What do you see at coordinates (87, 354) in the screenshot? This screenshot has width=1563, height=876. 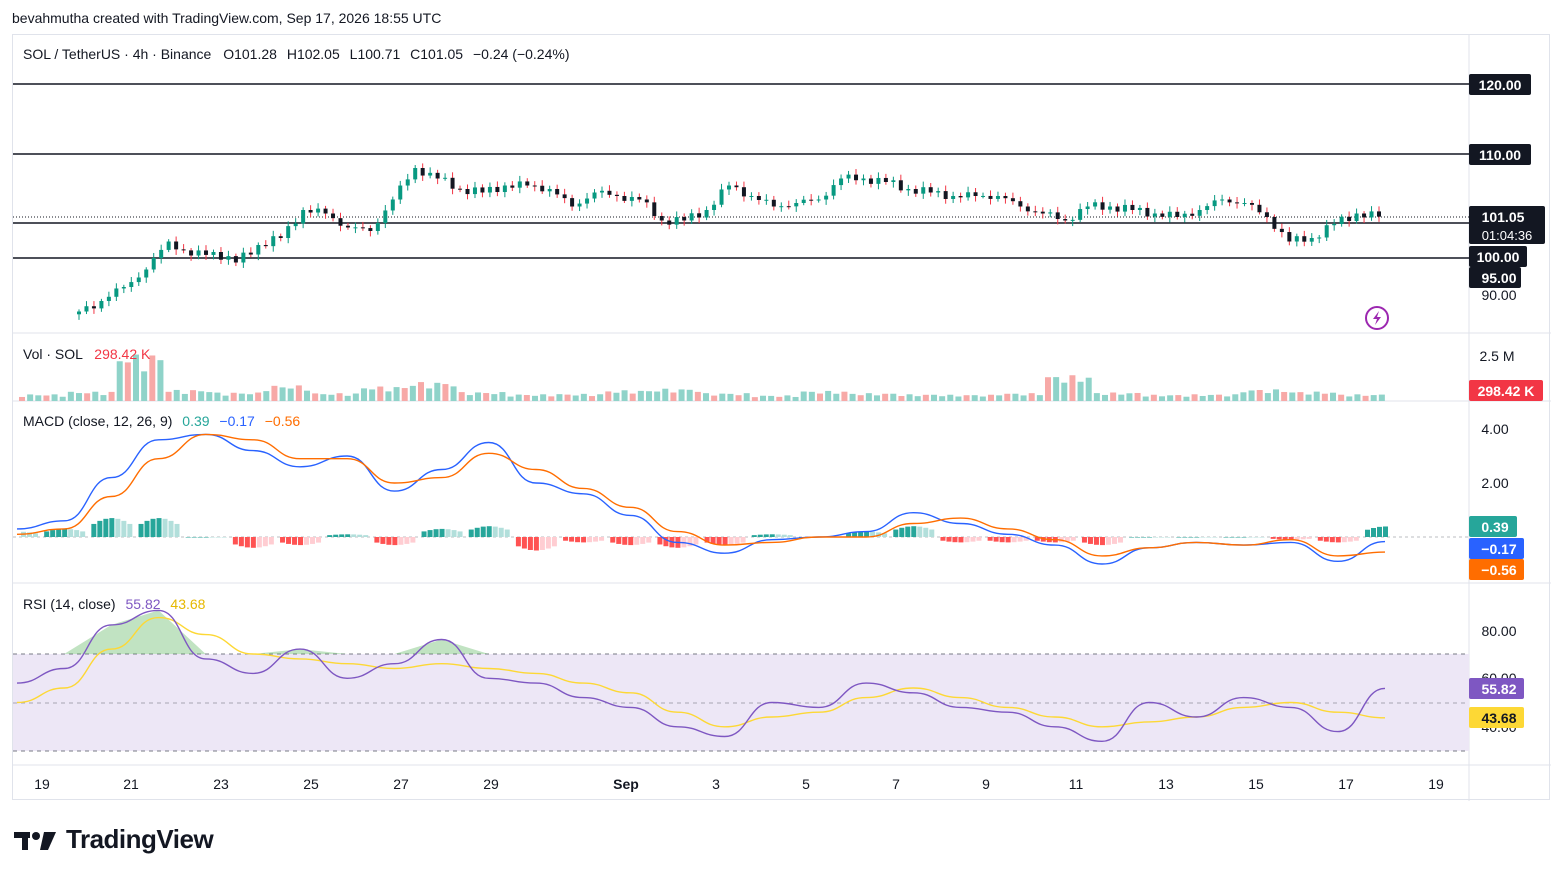 I see `volume-legend: Vol · SOL 298.42 K` at bounding box center [87, 354].